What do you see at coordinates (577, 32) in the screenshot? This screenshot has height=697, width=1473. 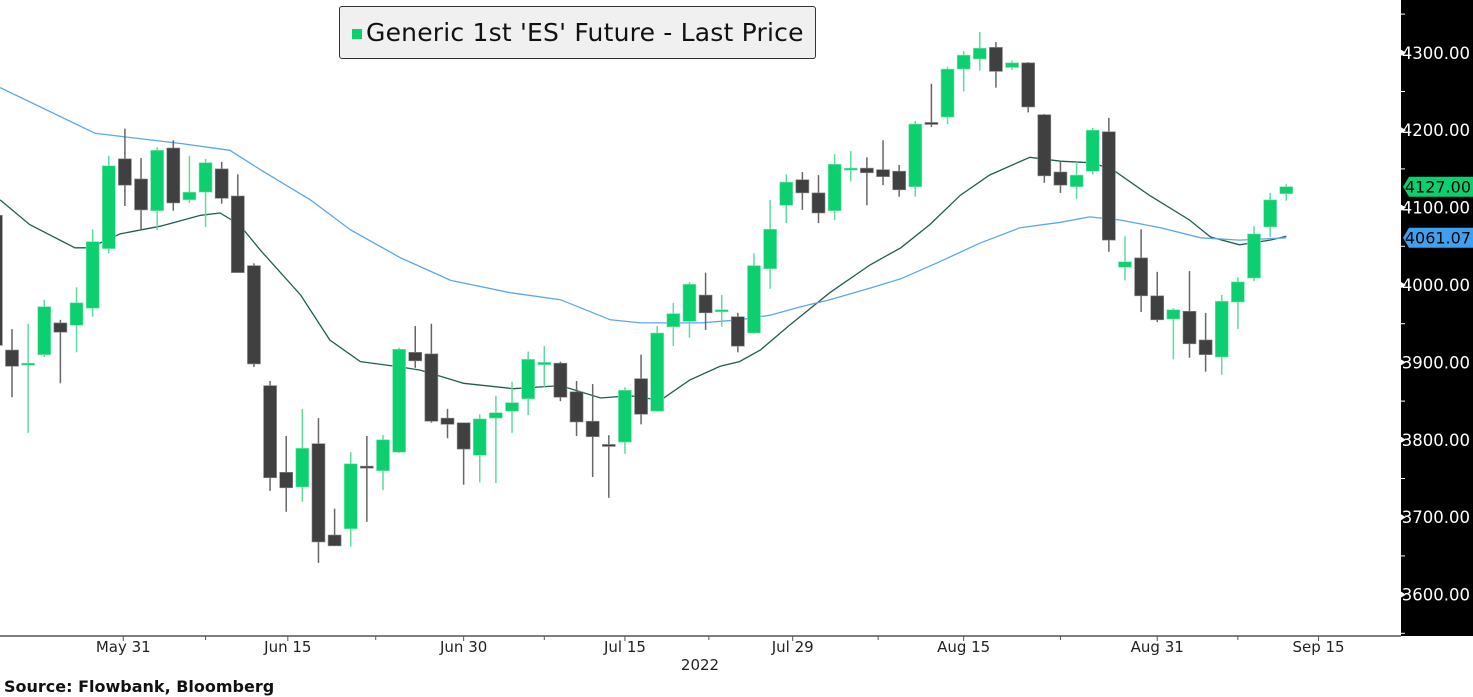 I see `legend: Generic 1st 'ES' Future - Last Price` at bounding box center [577, 32].